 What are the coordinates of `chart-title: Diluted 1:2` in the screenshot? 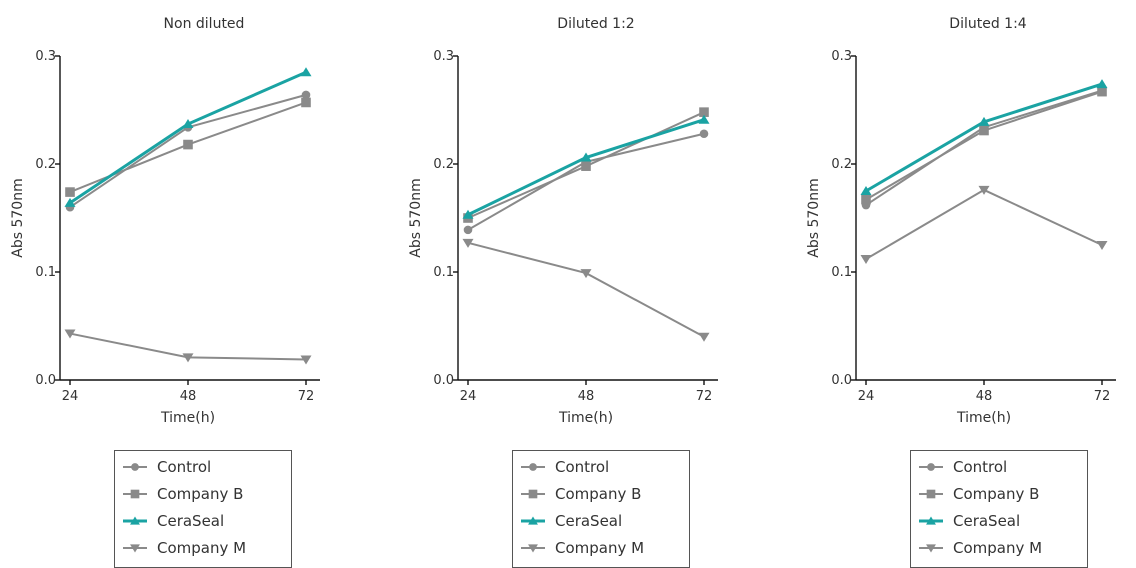 It's located at (595, 24).